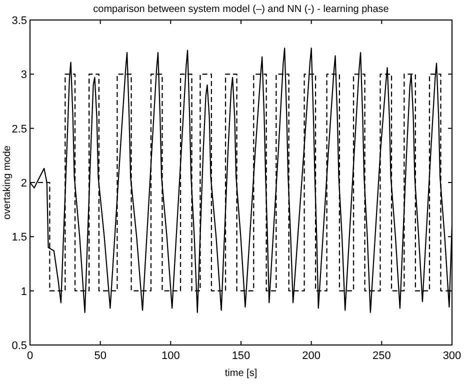 The height and width of the screenshot is (388, 474). What do you see at coordinates (23, 75) in the screenshot?
I see `y-tick-label: 3` at bounding box center [23, 75].